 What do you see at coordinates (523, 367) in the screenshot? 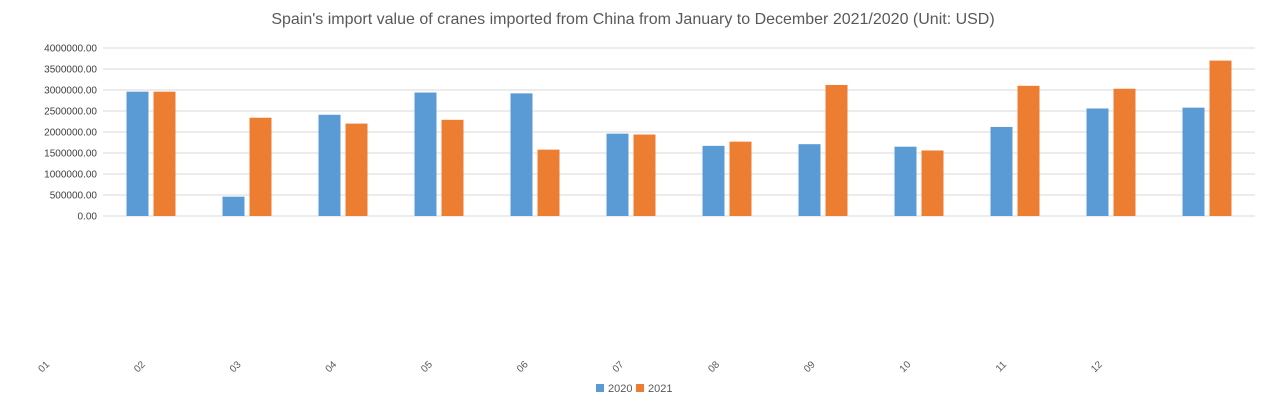
I see `x-category-label: 06` at bounding box center [523, 367].